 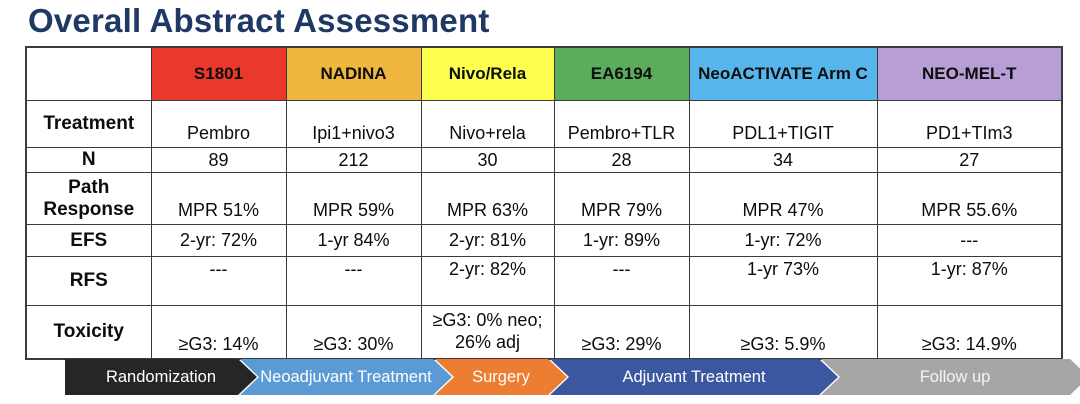 I want to click on row-label-treatment: Treatment, so click(x=88, y=124).